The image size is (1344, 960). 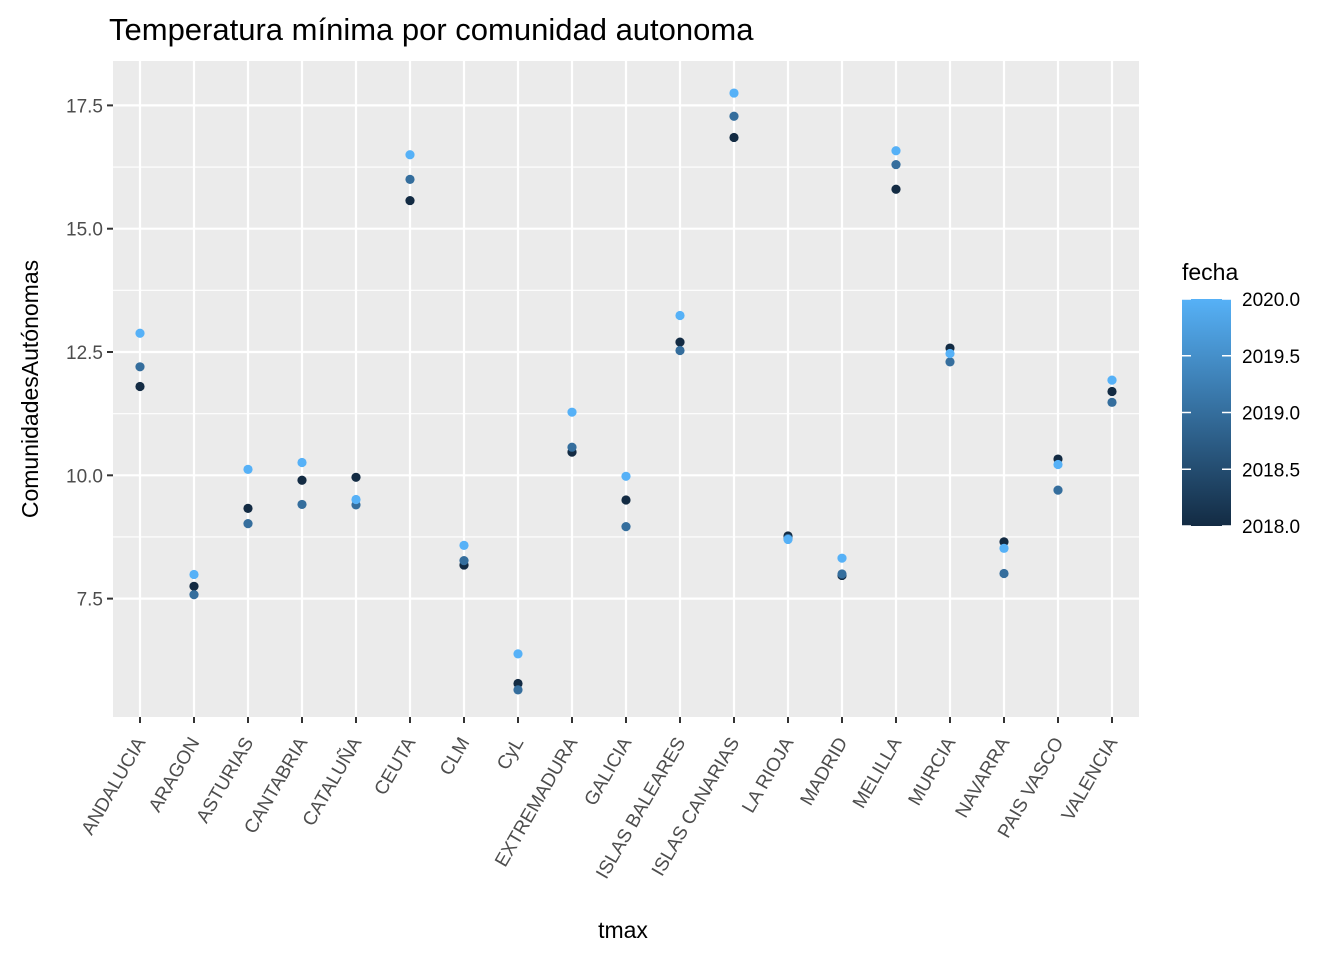 What do you see at coordinates (174, 775) in the screenshot?
I see `x-tick-label: ARAGON` at bounding box center [174, 775].